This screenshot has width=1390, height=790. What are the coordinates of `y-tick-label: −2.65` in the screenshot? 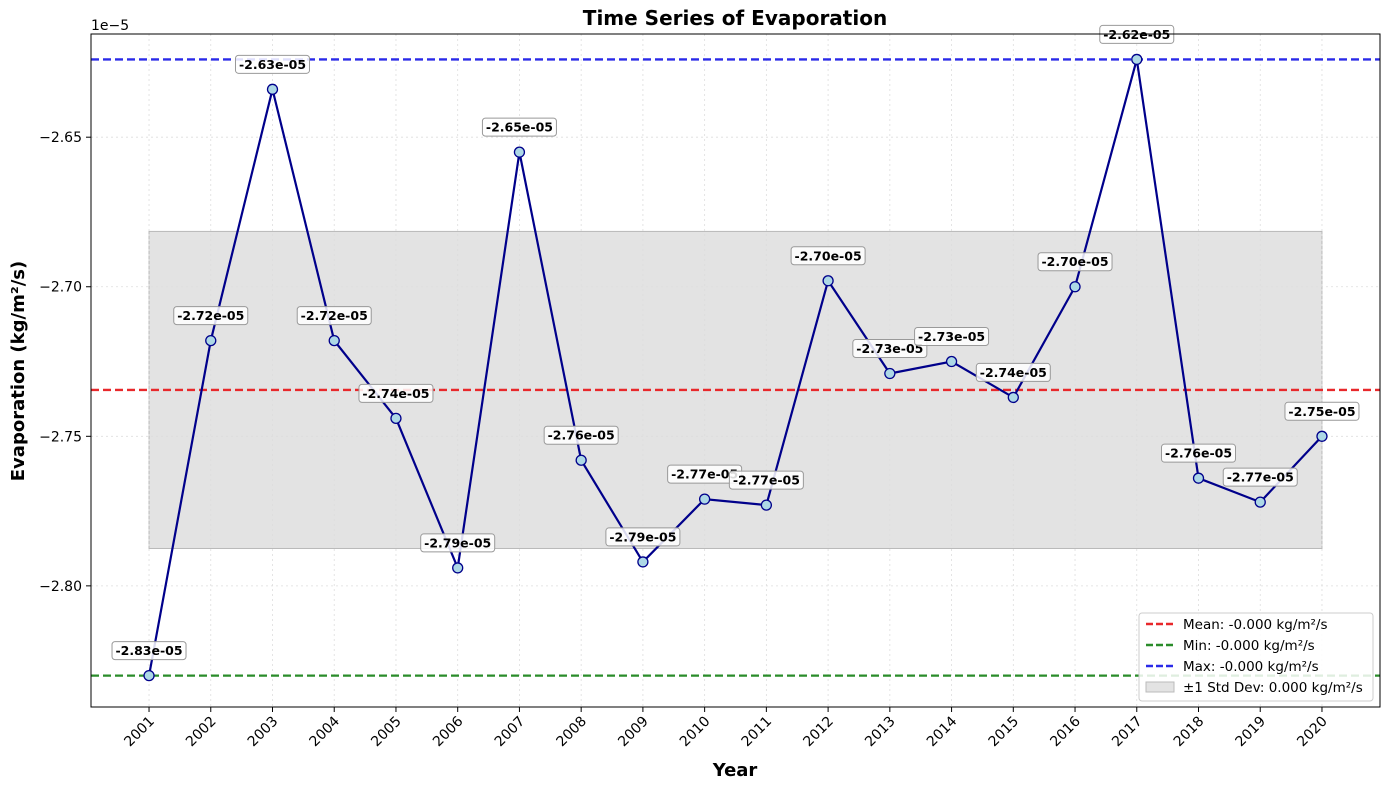 It's located at (60, 138).